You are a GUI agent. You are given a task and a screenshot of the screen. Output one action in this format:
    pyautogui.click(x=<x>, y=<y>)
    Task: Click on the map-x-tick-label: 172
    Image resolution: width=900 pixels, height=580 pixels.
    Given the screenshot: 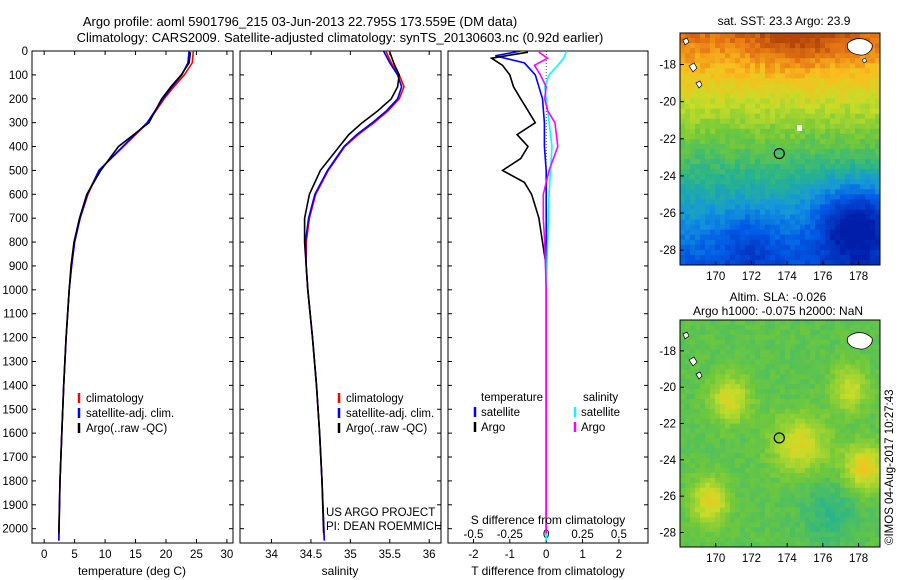 What is the action you would take?
    pyautogui.click(x=751, y=559)
    